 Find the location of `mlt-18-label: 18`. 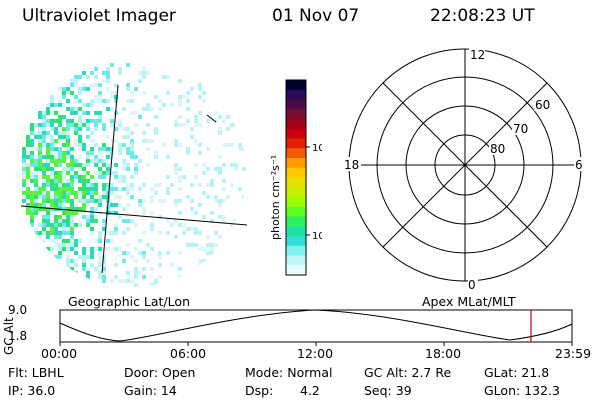

mlt-18-label: 18 is located at coordinates (351, 165).